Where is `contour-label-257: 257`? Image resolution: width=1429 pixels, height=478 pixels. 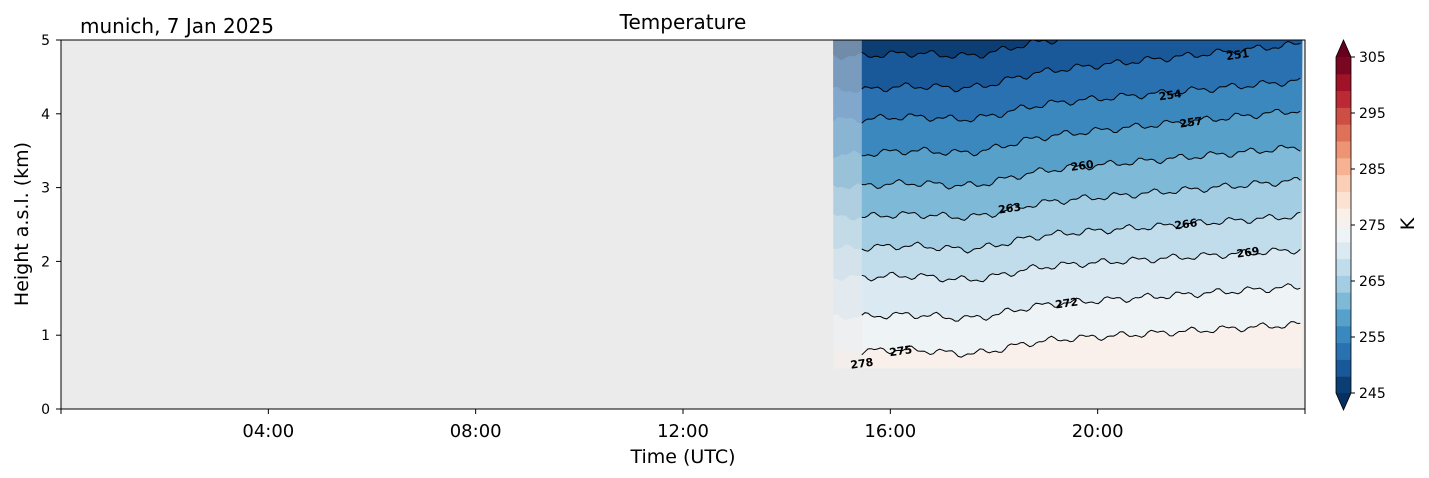
contour-label-257: 257 is located at coordinates (1191, 123).